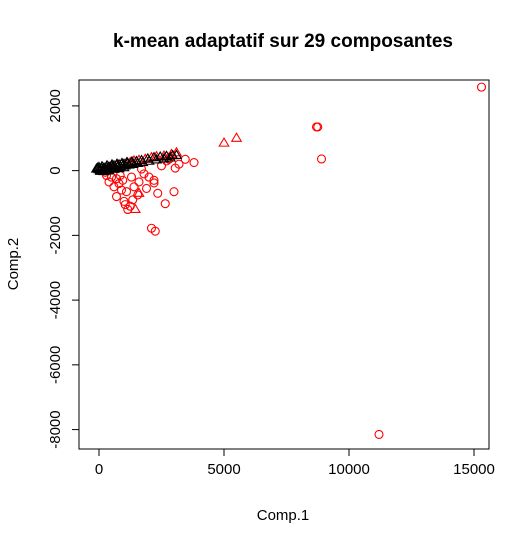 The width and height of the screenshot is (528, 545). I want to click on y-tick-label: -6000, so click(55, 365).